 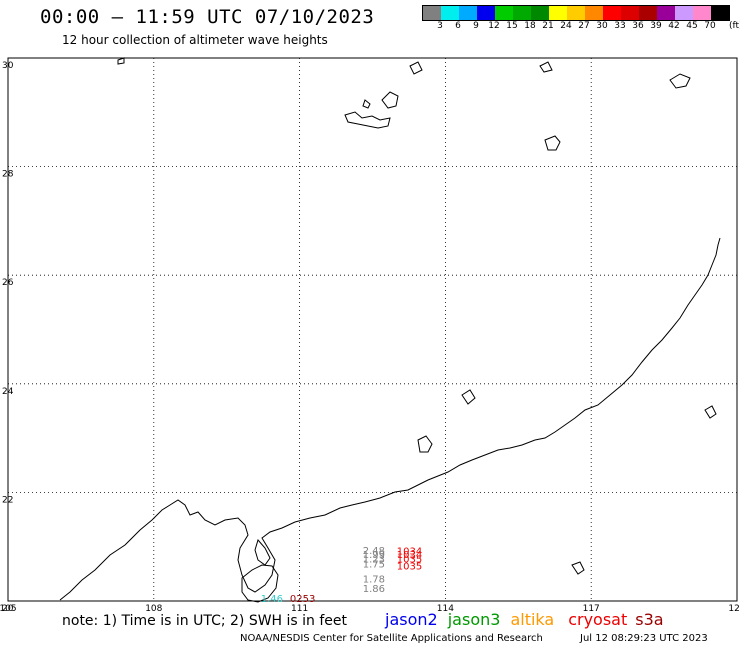 What do you see at coordinates (272, 599) in the screenshot?
I see `wave-height-observation: 1.46` at bounding box center [272, 599].